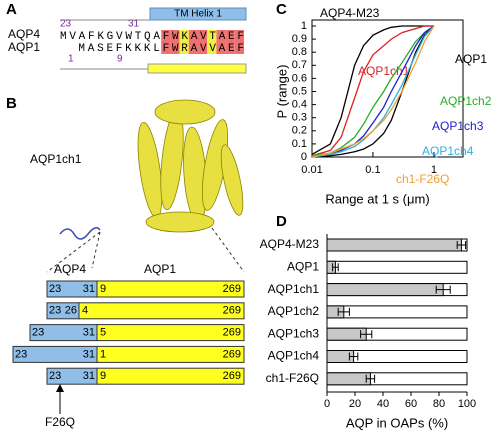 The width and height of the screenshot is (499, 439). I want to click on y-tick-label: 0.6, so click(299, 78).